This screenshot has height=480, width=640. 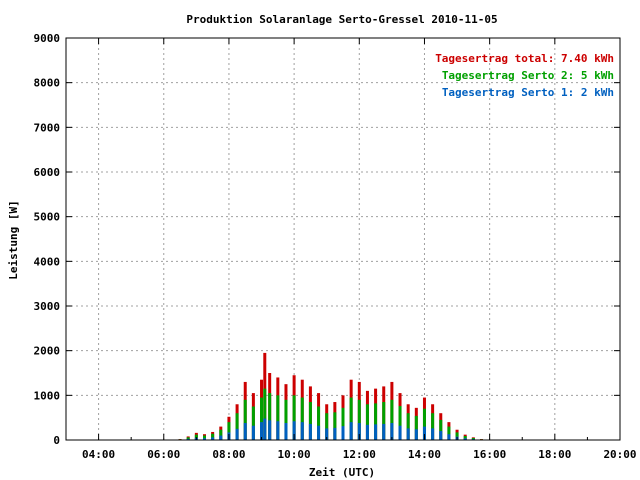 I want to click on x-tick-label: 18:00, so click(x=554, y=454).